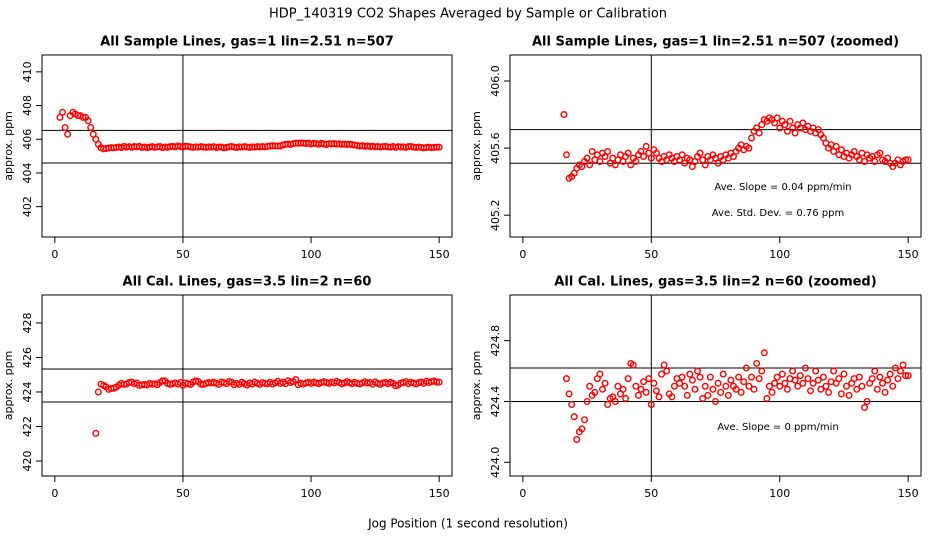 Image resolution: width=936 pixels, height=540 pixels. Describe the element at coordinates (495, 81) in the screenshot. I see `y-tick-label: 406.0` at that location.